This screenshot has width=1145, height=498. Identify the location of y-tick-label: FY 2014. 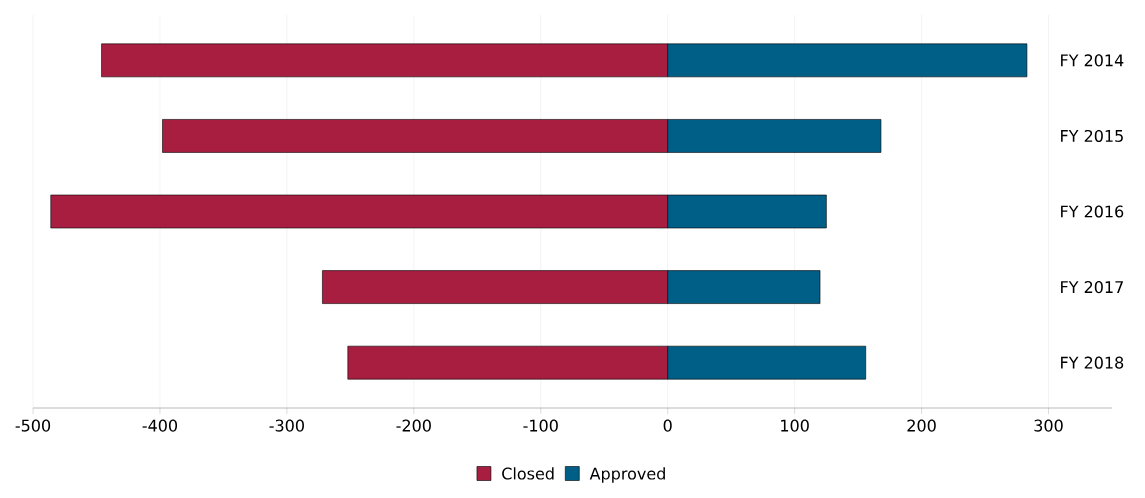
(1092, 60).